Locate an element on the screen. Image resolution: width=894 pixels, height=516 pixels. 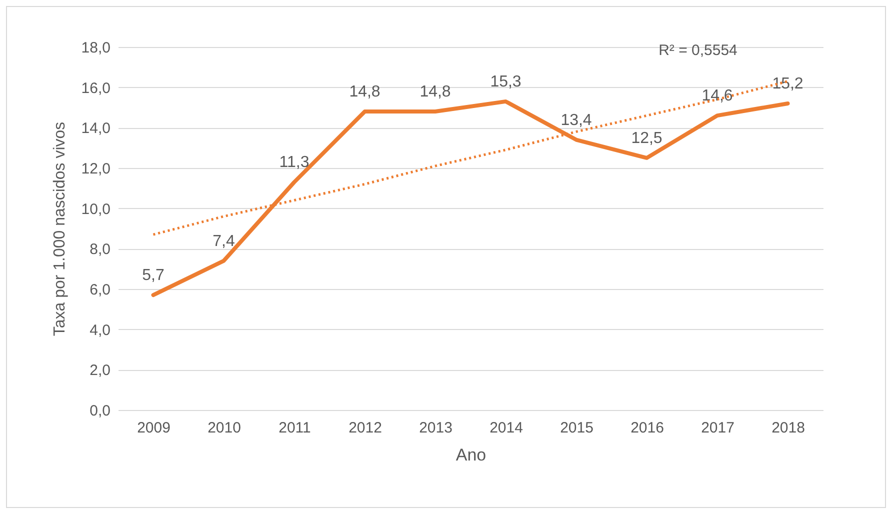
y-tick-label: 2,0 is located at coordinates (100, 371).